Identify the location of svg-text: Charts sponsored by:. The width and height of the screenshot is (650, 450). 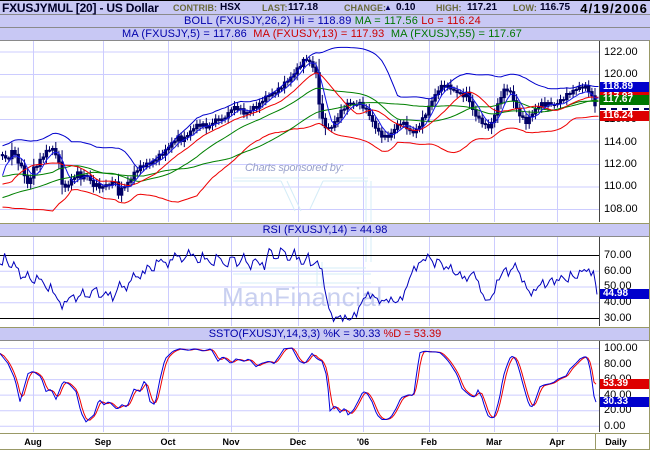
(294, 168).